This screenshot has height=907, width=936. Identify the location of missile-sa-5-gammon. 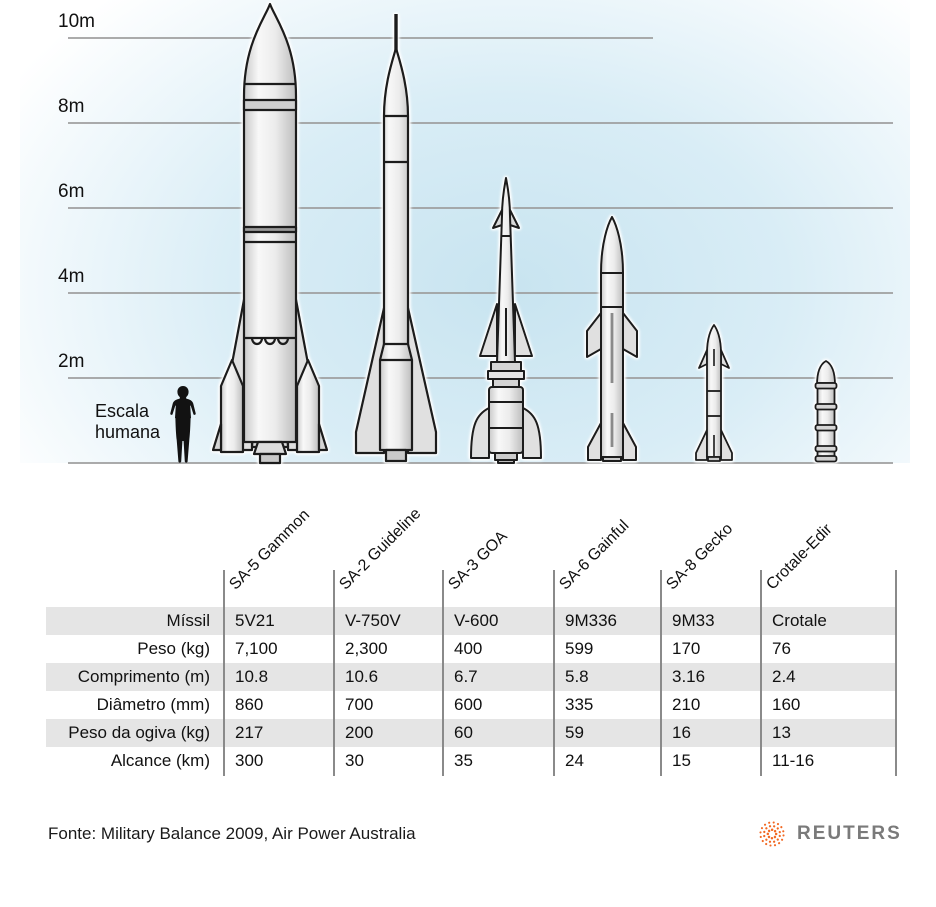
(270, 233).